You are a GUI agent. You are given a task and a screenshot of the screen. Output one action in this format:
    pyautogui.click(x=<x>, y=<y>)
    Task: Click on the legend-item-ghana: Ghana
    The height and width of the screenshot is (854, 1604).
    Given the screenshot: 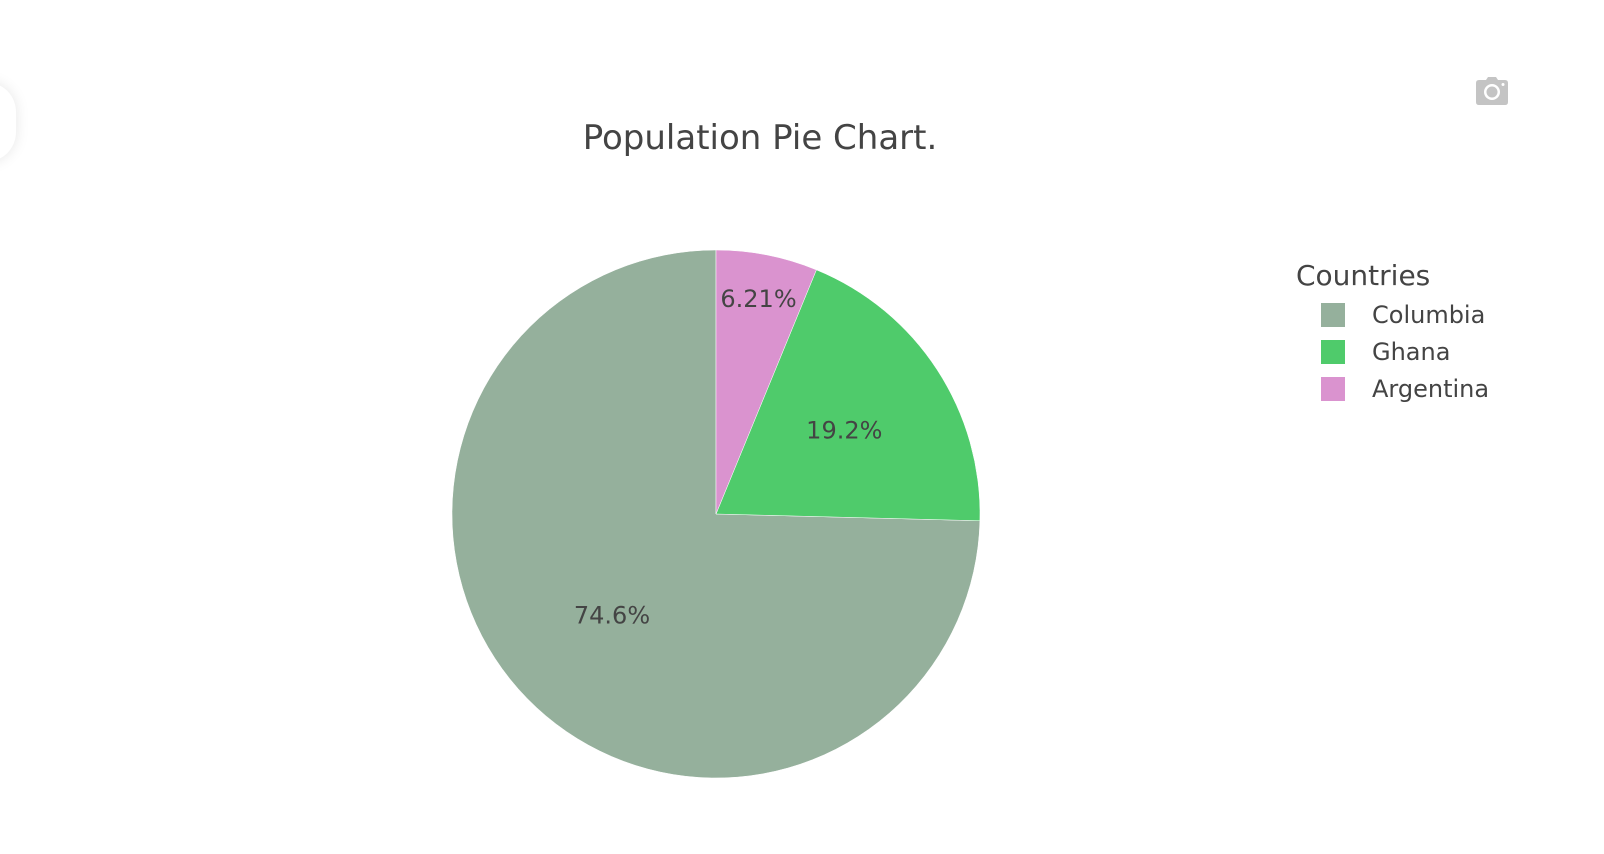 What is the action you would take?
    pyautogui.click(x=1426, y=351)
    